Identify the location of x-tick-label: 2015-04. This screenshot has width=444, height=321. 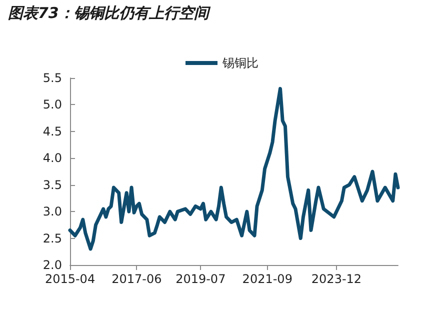
(70, 279).